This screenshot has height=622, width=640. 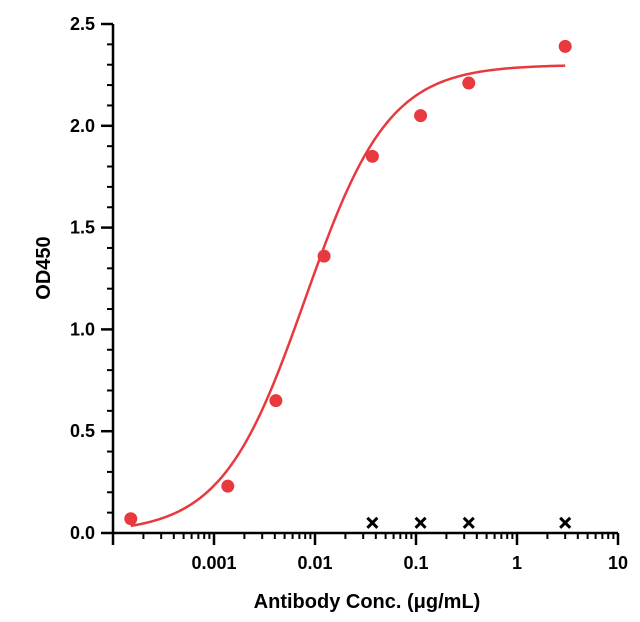 What do you see at coordinates (517, 563) in the screenshot?
I see `x-tick-label: 1` at bounding box center [517, 563].